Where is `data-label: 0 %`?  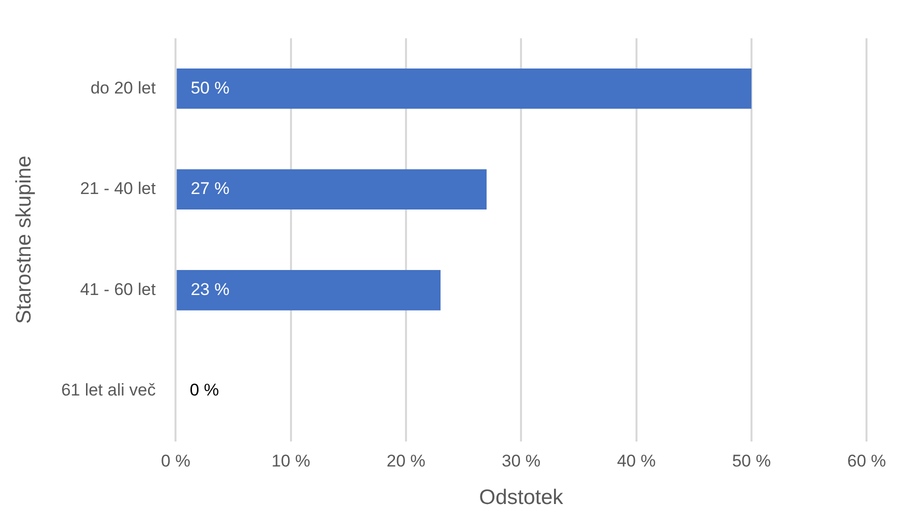 data-label: 0 % is located at coordinates (204, 390).